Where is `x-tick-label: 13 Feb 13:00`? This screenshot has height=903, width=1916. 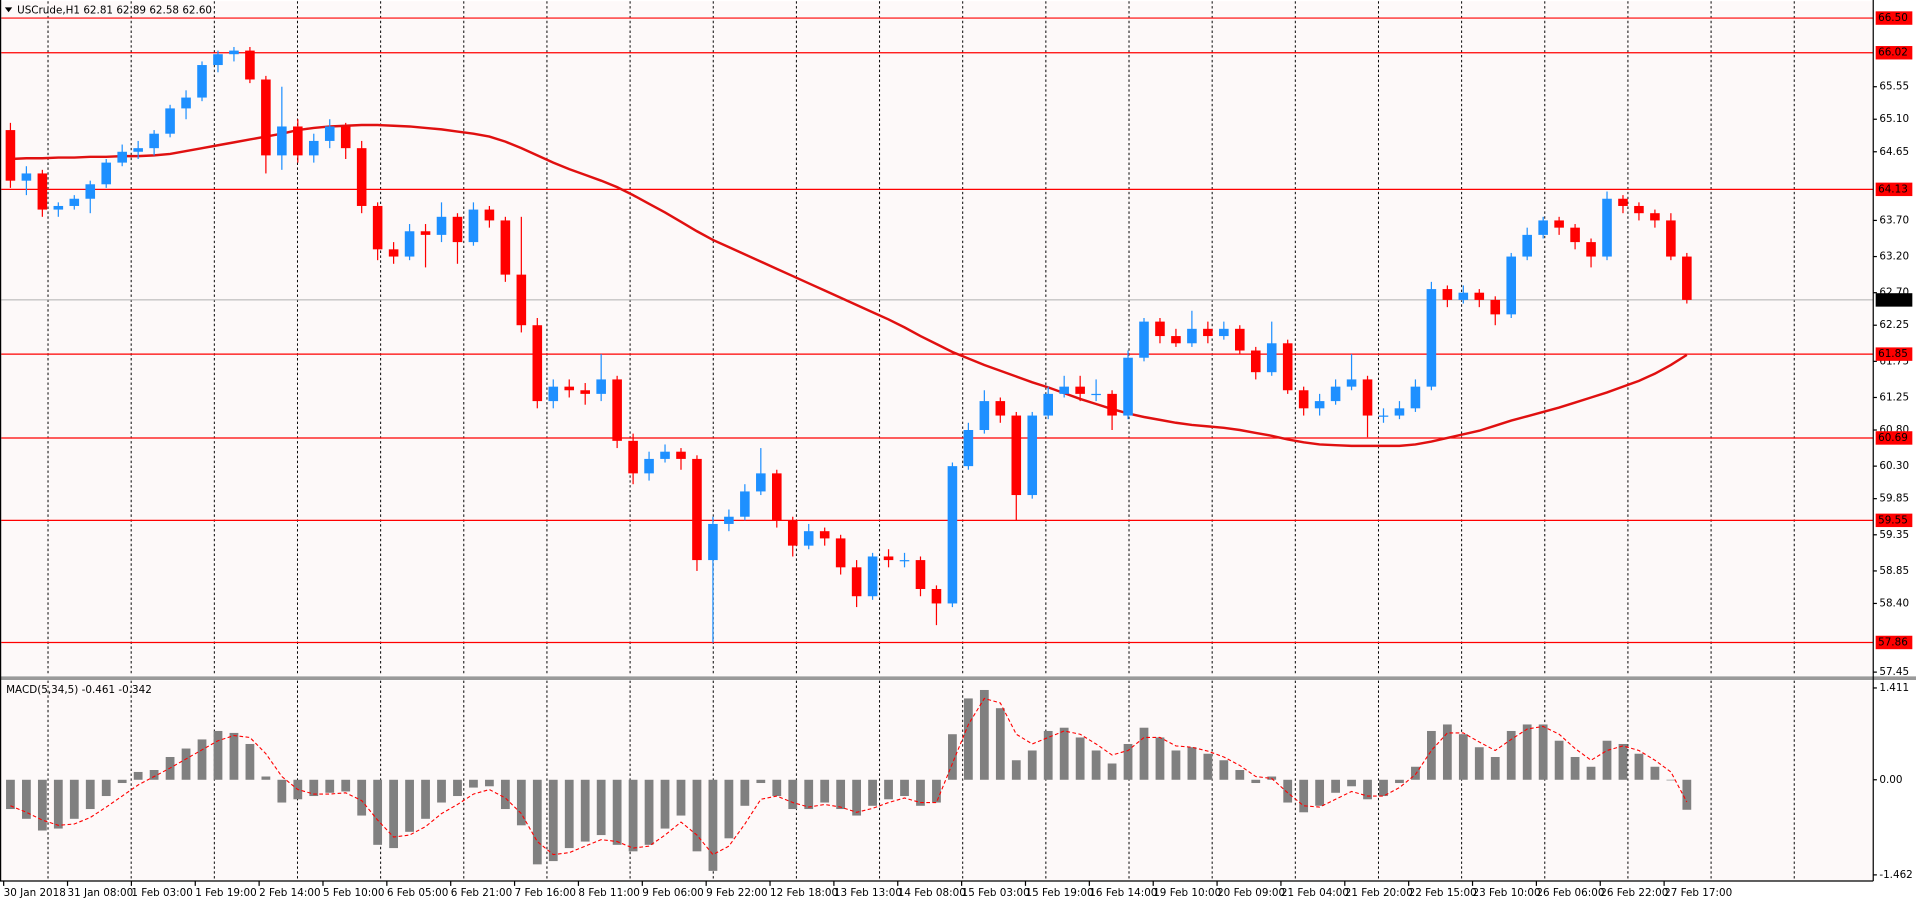 x-tick-label: 13 Feb 13:00 is located at coordinates (868, 893).